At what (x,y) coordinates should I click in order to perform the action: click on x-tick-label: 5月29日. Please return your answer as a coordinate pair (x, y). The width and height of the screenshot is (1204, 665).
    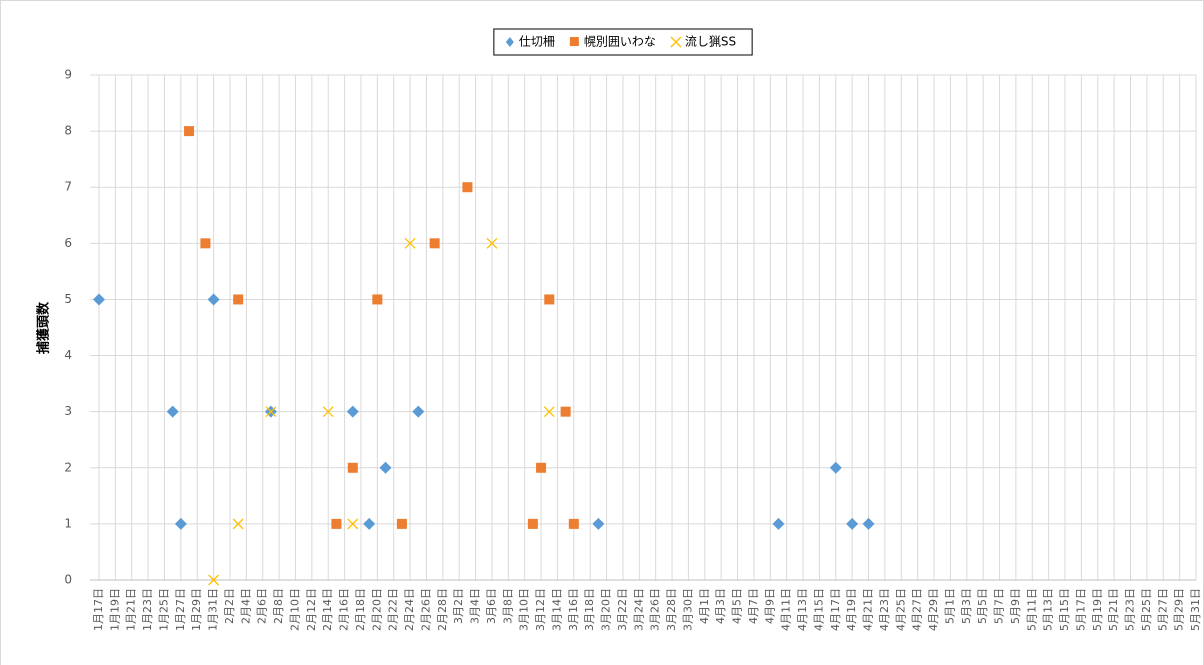
    Looking at the image, I should click on (1179, 609).